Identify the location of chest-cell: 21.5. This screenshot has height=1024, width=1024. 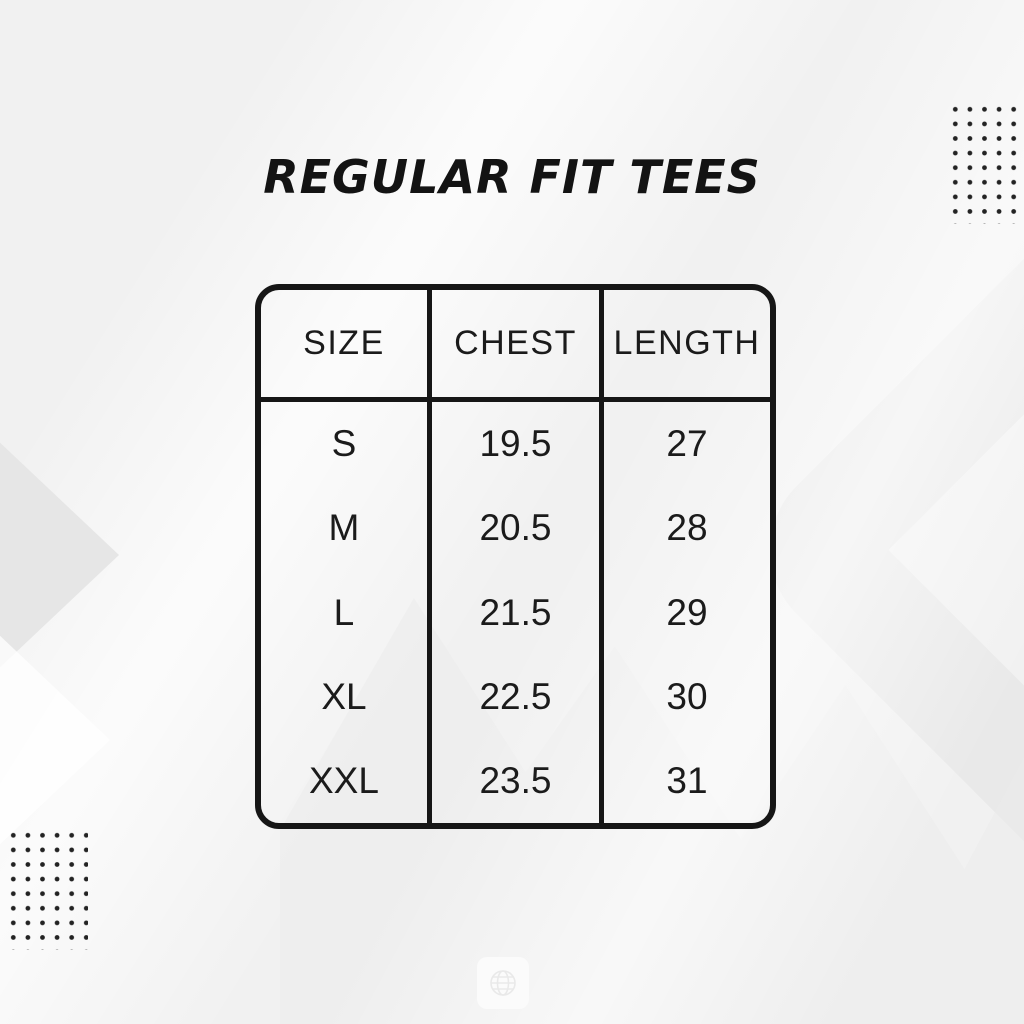
(515, 612).